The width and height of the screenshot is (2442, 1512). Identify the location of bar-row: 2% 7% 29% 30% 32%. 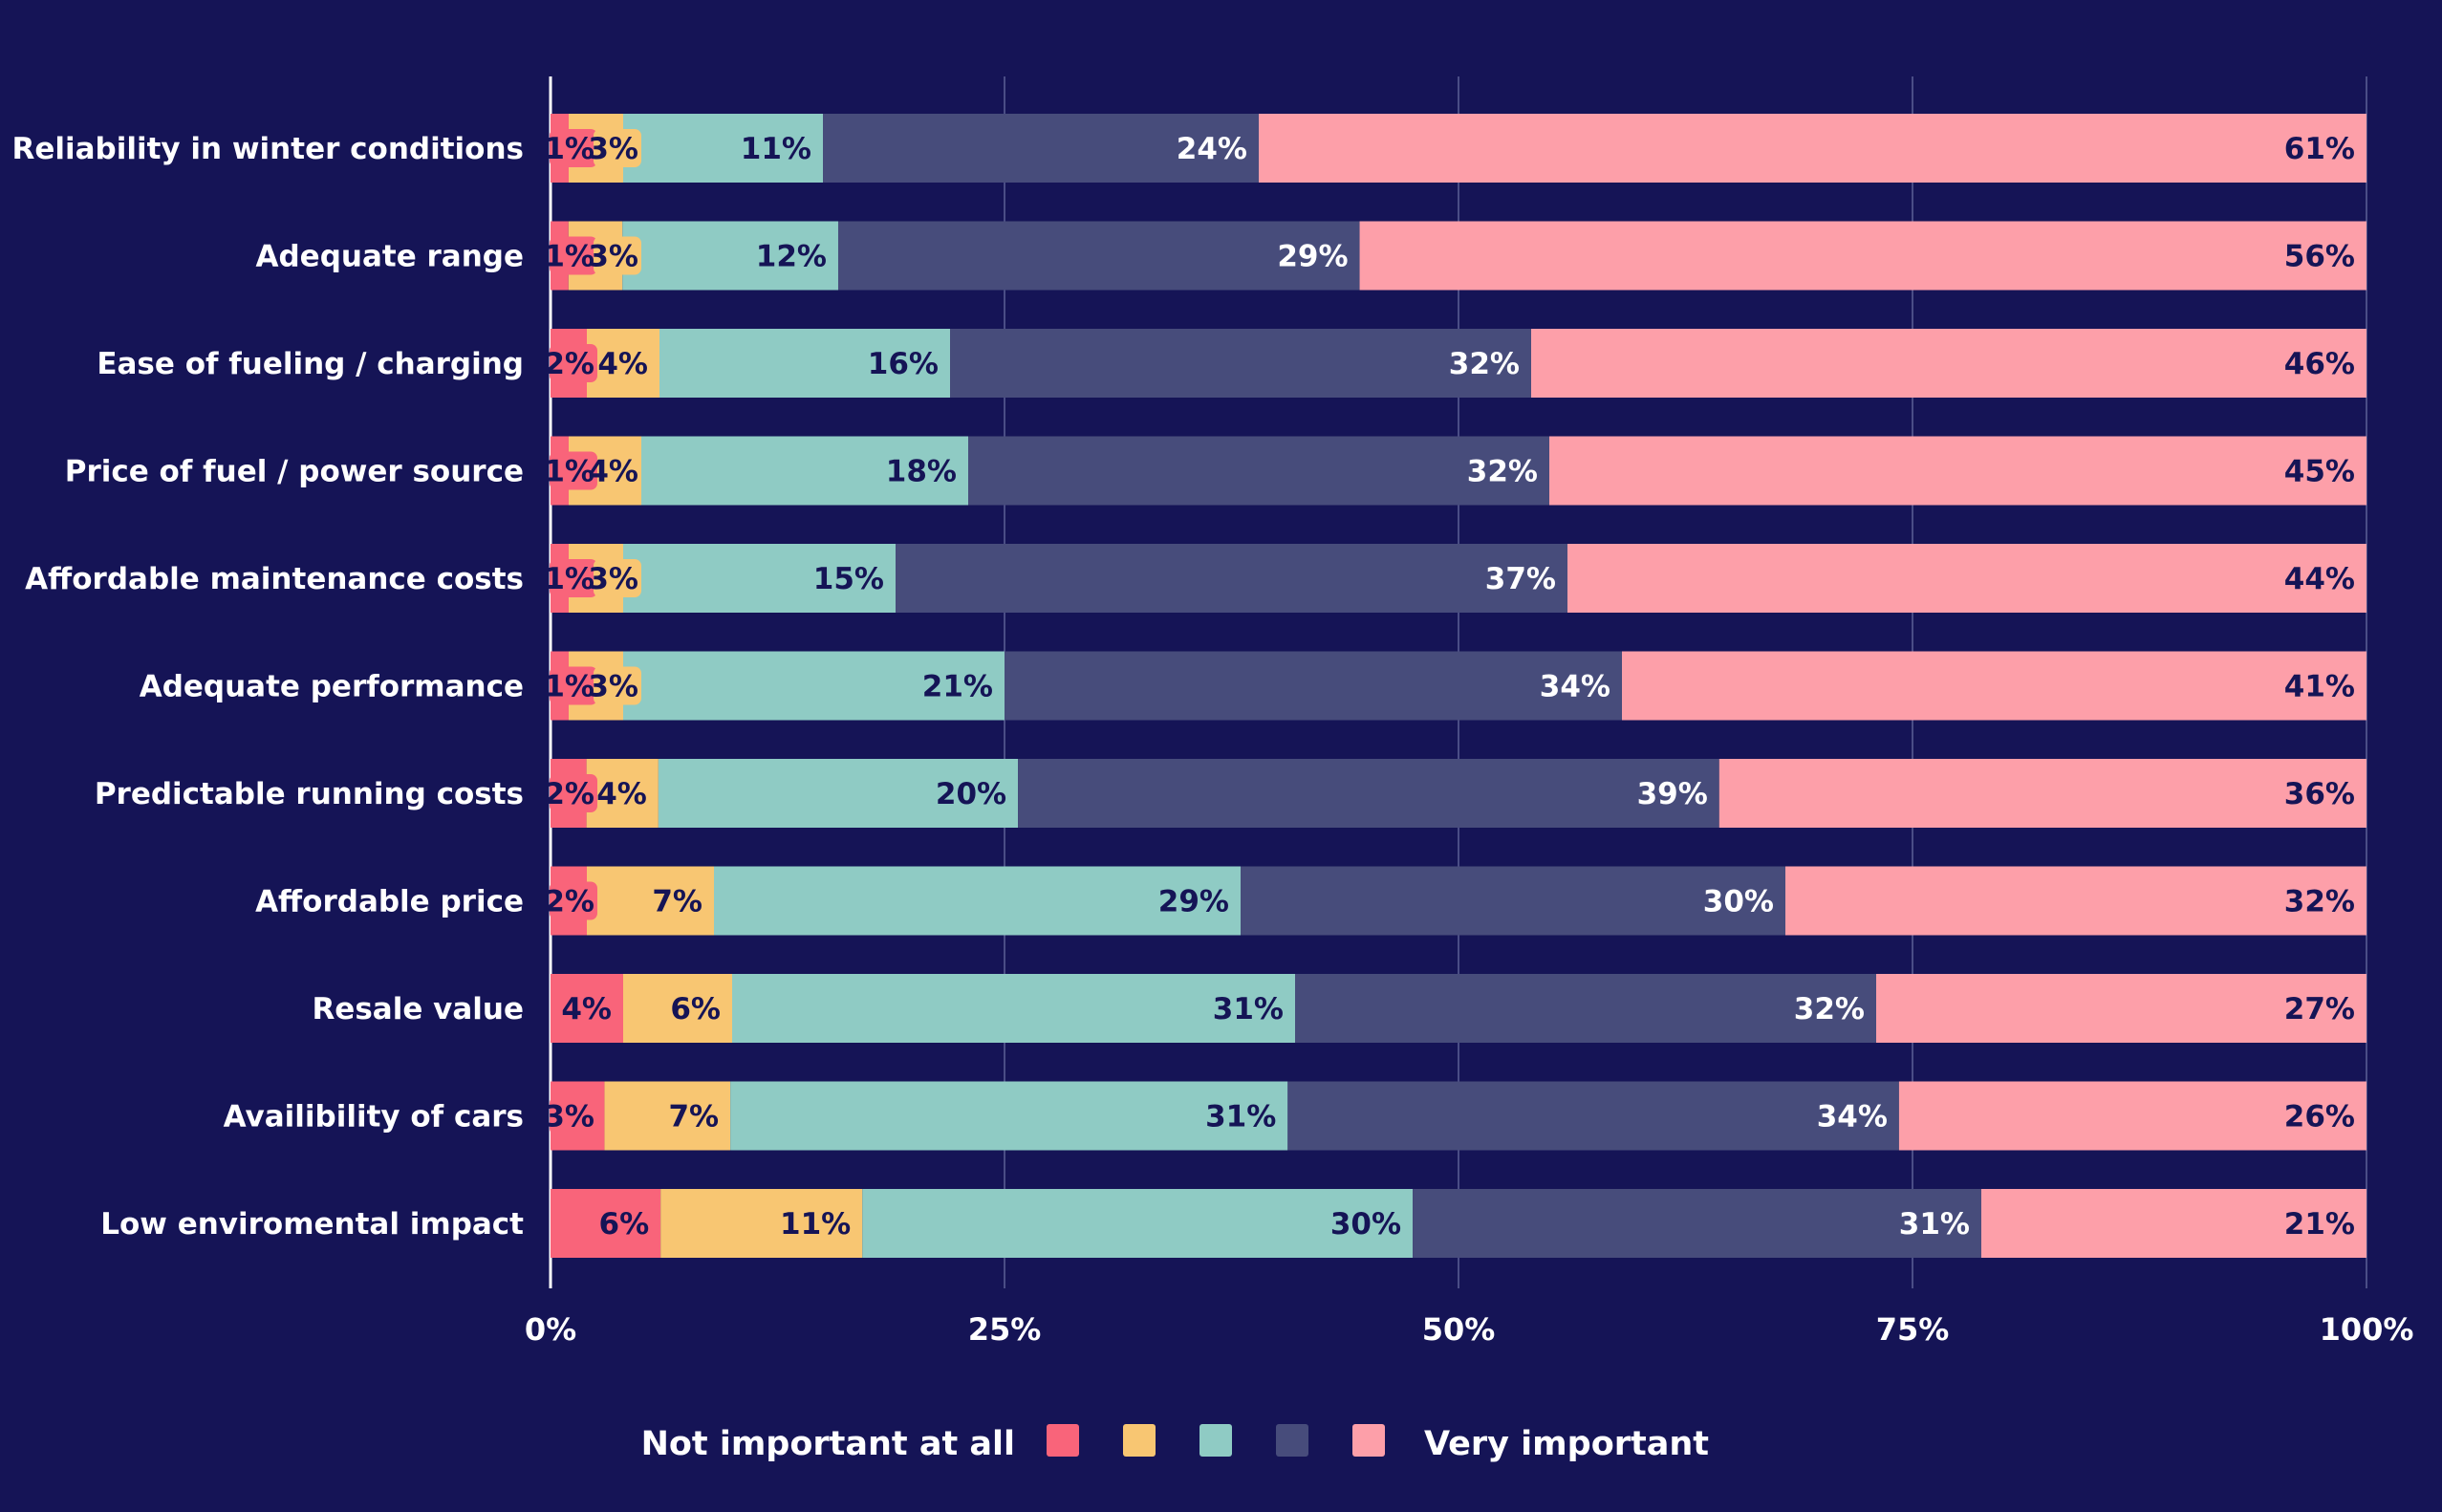
(1455, 901).